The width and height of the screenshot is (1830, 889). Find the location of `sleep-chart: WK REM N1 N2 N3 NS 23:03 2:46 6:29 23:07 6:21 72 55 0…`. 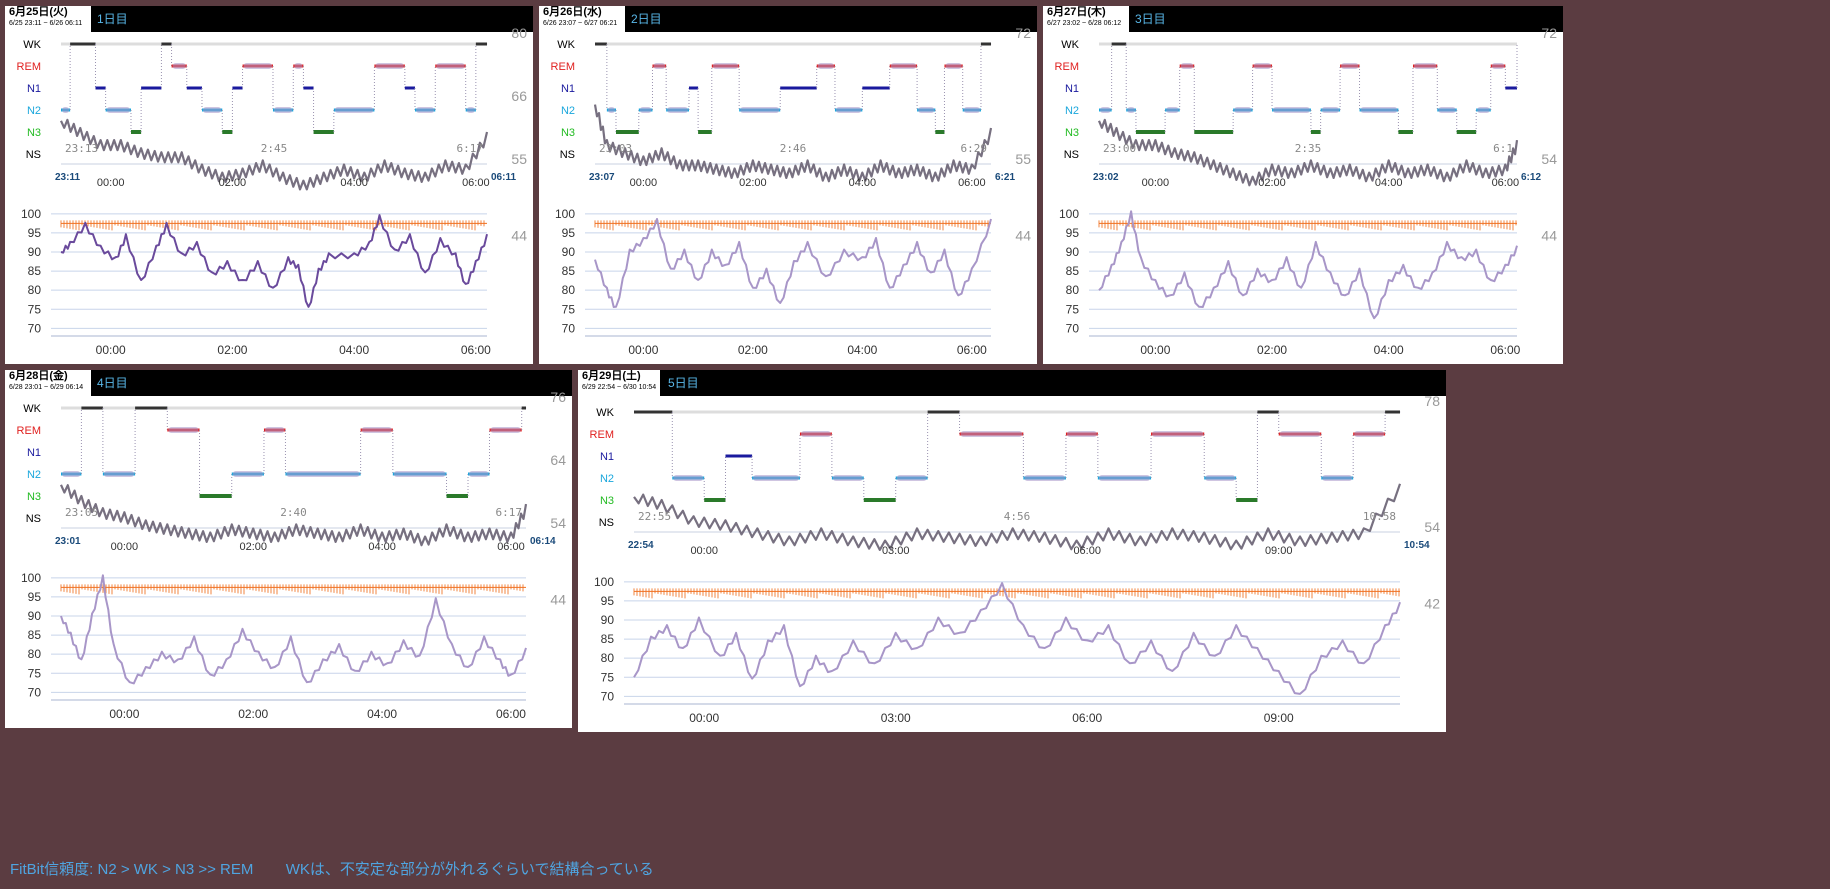

sleep-chart: WK REM N1 N2 N3 NS 23:03 2:46 6:29 23:07 6:21 72 55 0… is located at coordinates (791, 191).